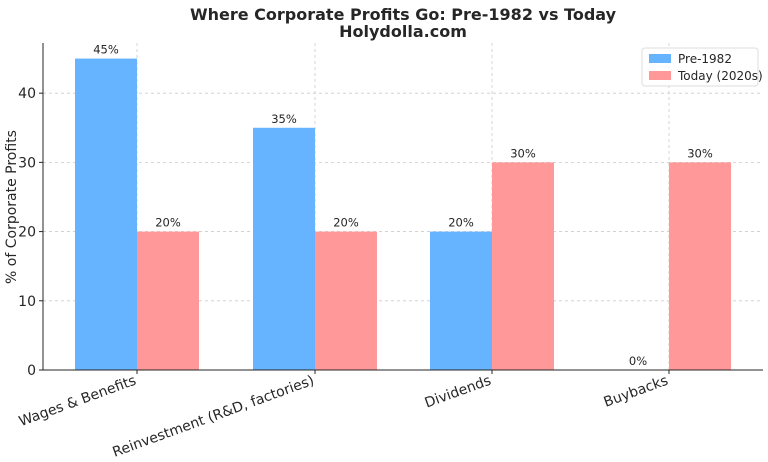 The image size is (768, 462). Describe the element at coordinates (458, 392) in the screenshot. I see `x-tick-label: Dividends` at that location.